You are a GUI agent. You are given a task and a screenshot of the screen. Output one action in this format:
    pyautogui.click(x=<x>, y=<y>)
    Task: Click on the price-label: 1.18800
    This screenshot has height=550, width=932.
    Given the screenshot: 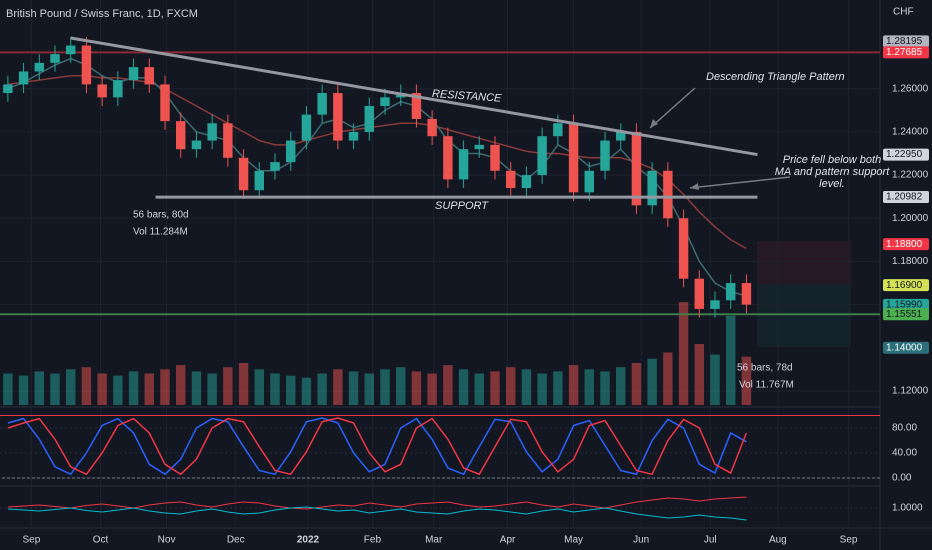 What is the action you would take?
    pyautogui.click(x=904, y=244)
    